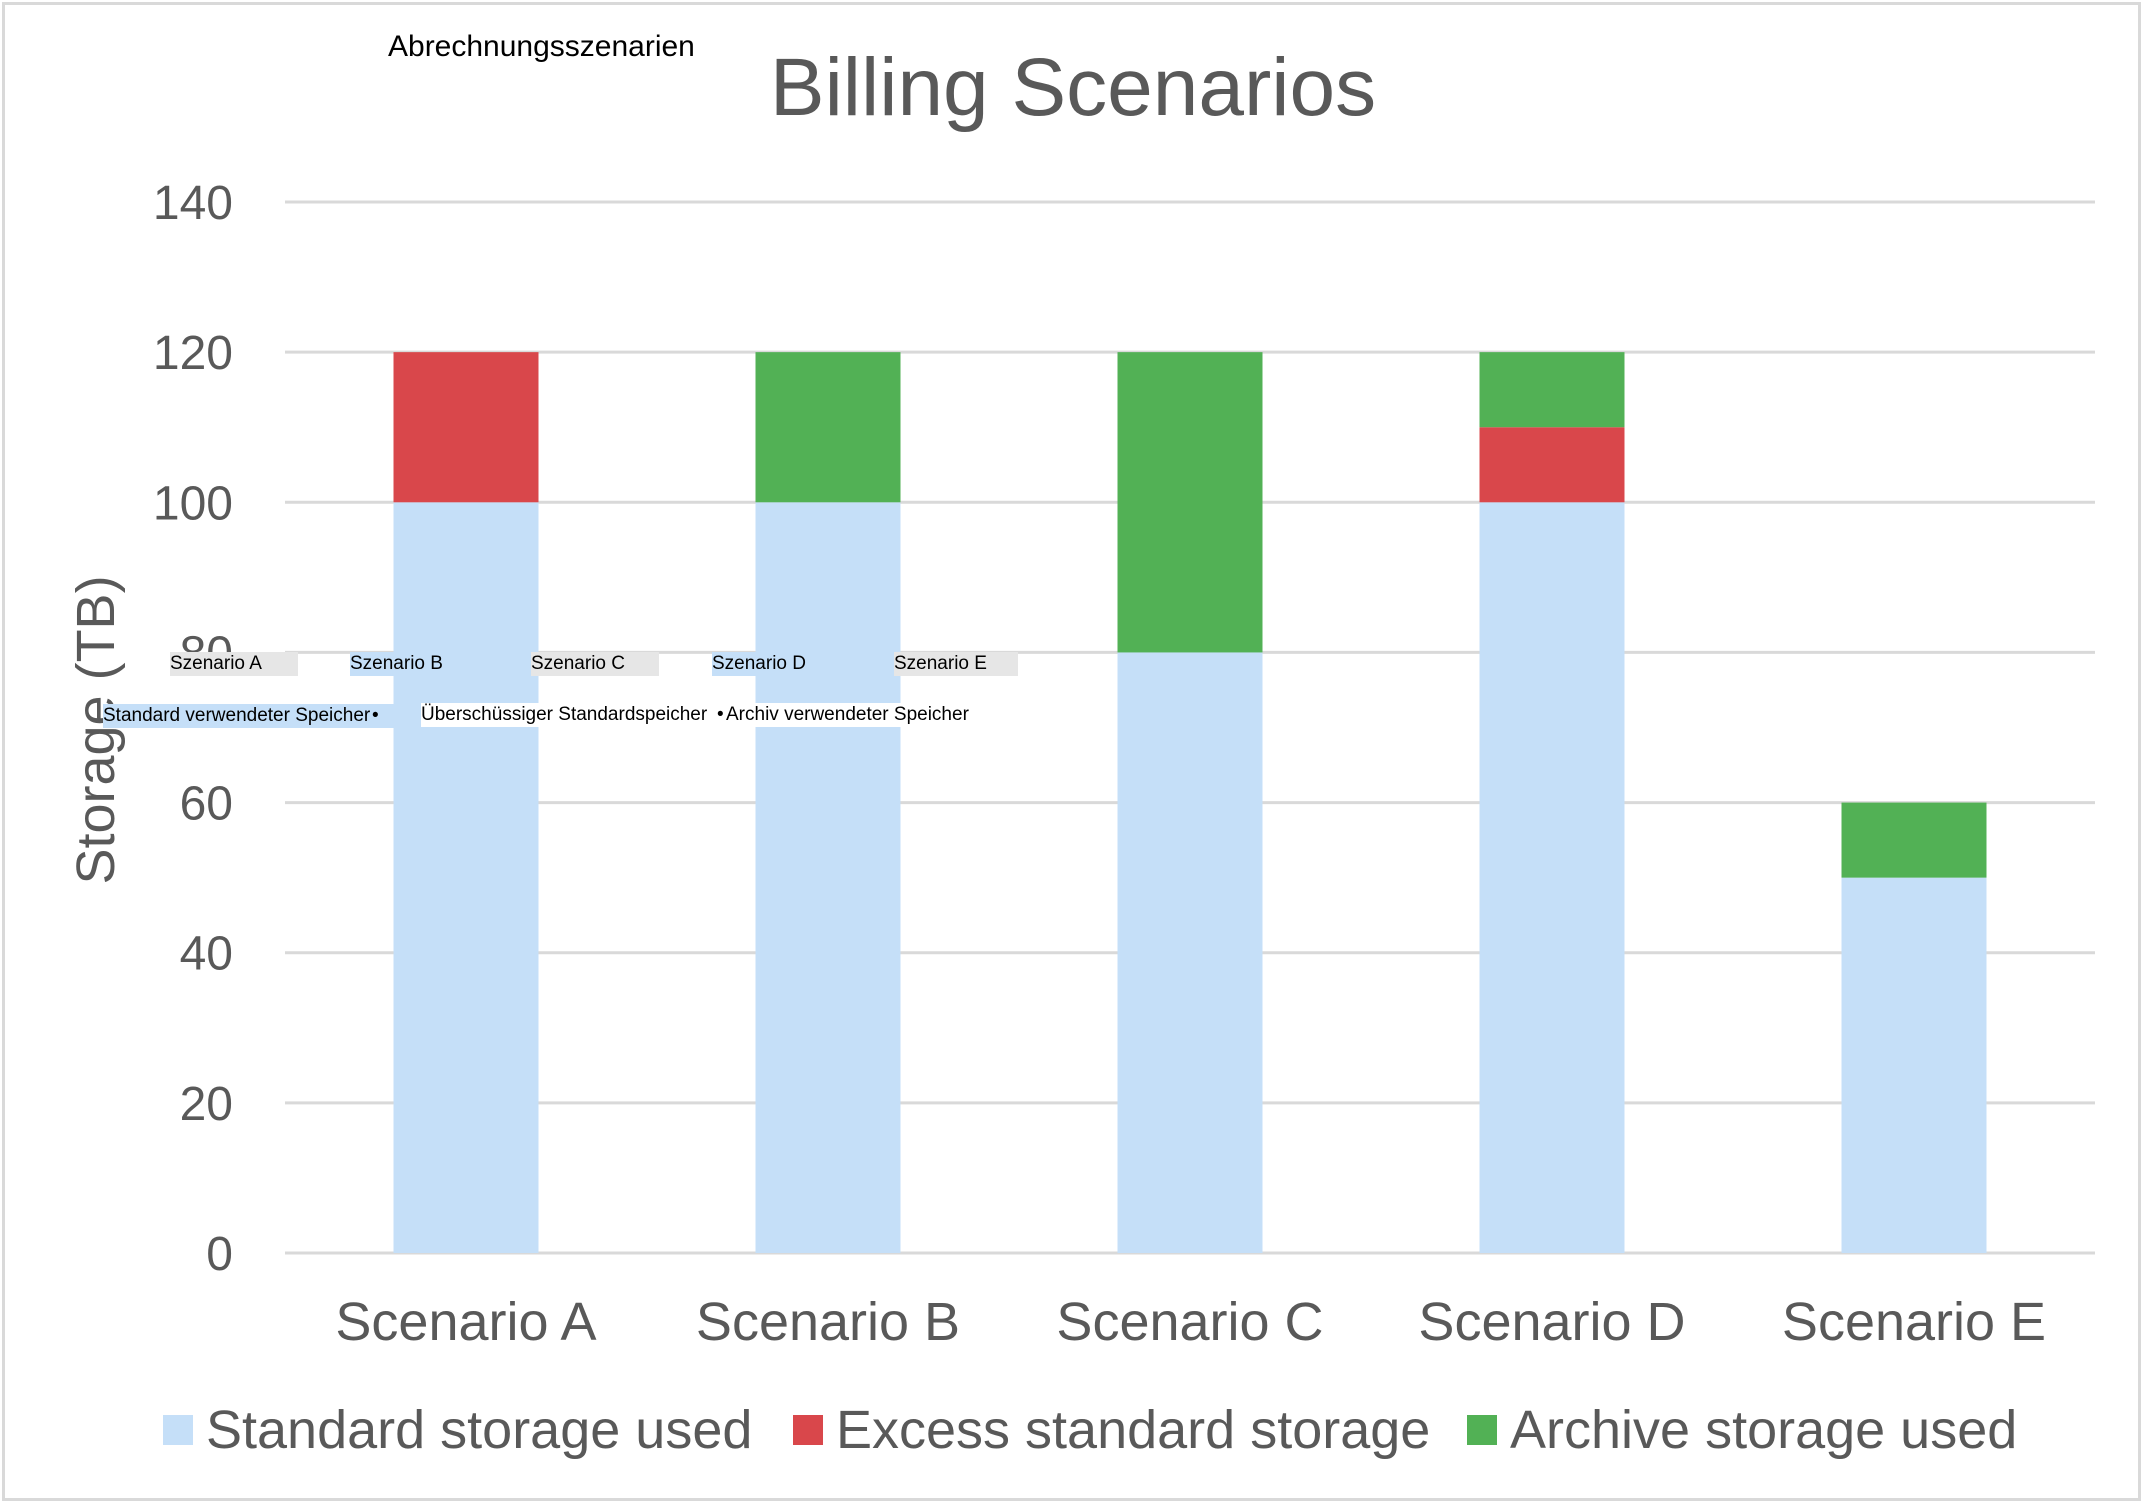 The height and width of the screenshot is (1507, 2147). What do you see at coordinates (193, 353) in the screenshot?
I see `y-tick-label: 120` at bounding box center [193, 353].